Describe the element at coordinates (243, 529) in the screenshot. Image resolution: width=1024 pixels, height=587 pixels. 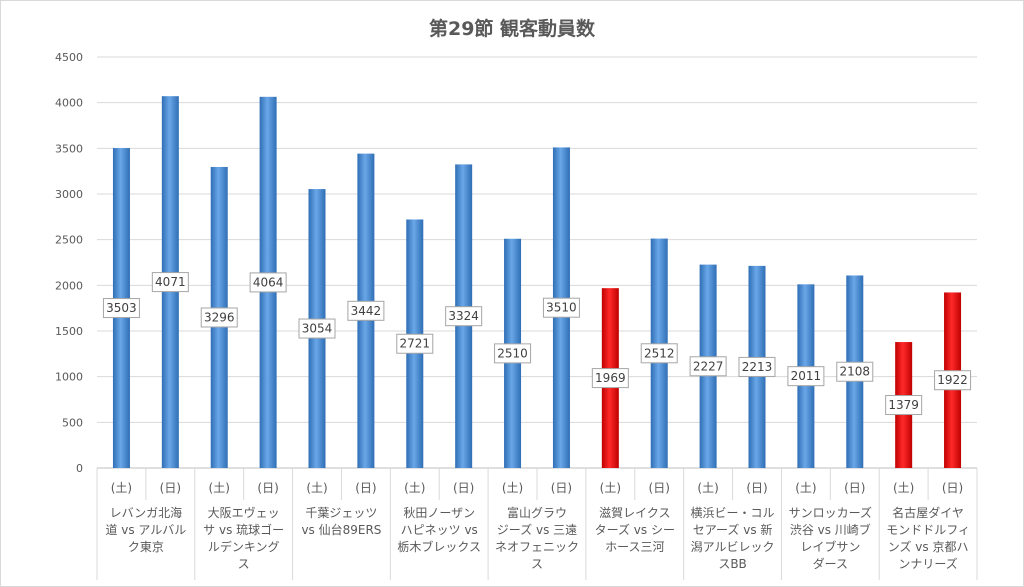
I see `matchup-label: サ vs 琉球ゴー` at that location.